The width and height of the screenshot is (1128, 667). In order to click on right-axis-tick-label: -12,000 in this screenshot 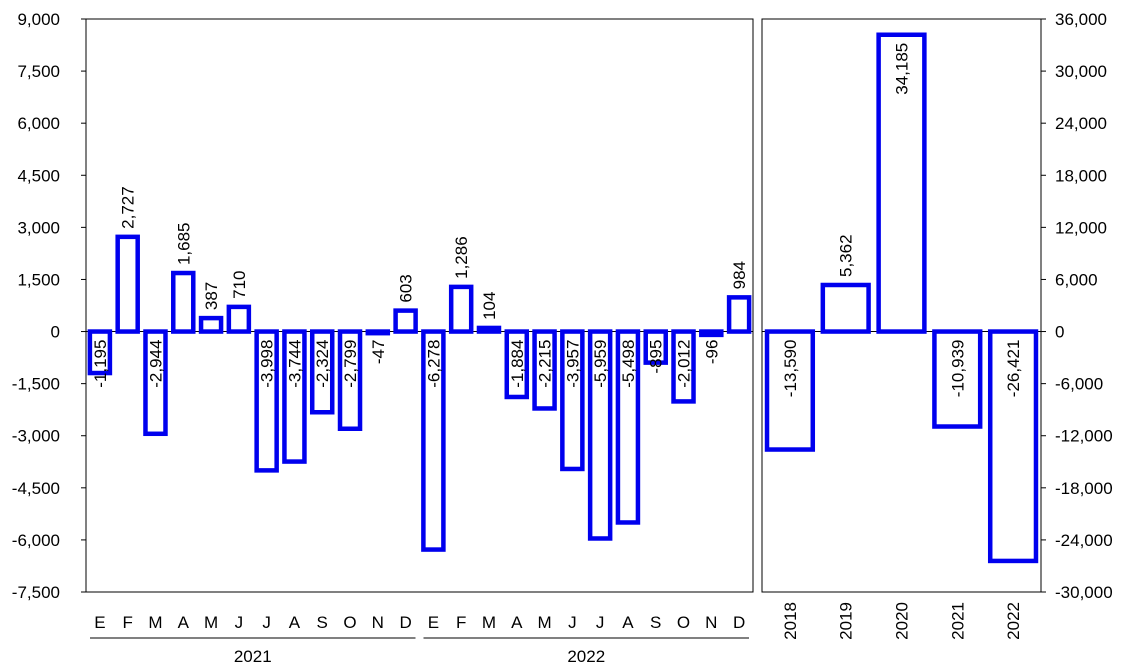, I will do `click(1084, 436)`.